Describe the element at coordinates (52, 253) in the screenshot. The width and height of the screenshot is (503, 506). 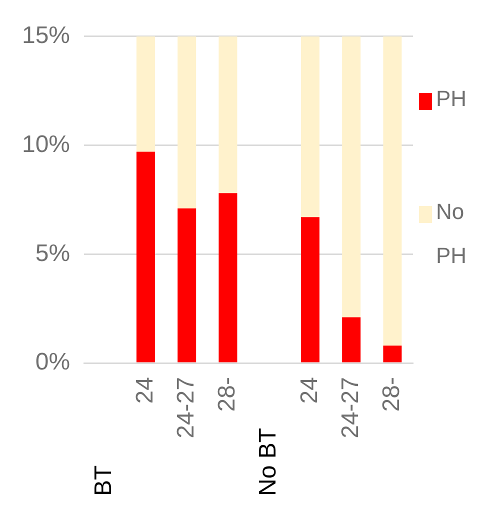
I see `y-tick-label: 5%` at that location.